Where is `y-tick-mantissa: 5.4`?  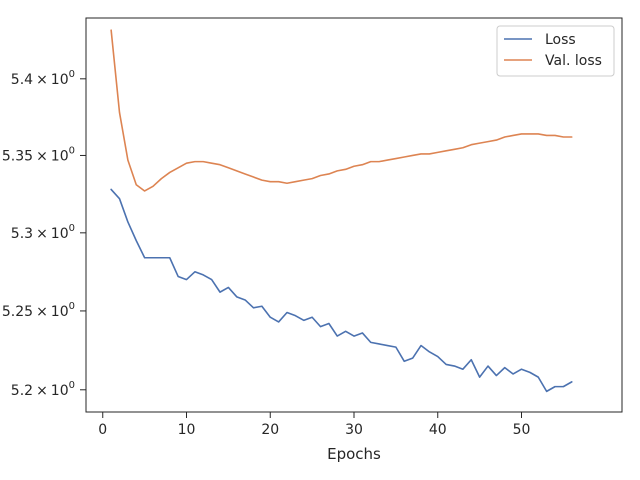 y-tick-mantissa: 5.4 is located at coordinates (22, 80).